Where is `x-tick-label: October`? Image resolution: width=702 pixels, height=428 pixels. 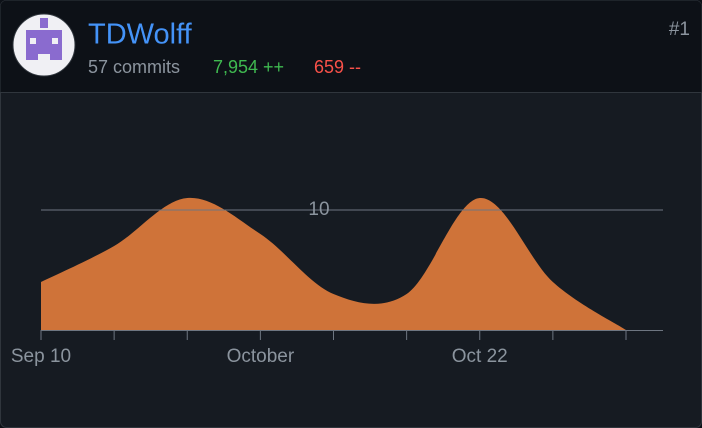 x-tick-label: October is located at coordinates (261, 356).